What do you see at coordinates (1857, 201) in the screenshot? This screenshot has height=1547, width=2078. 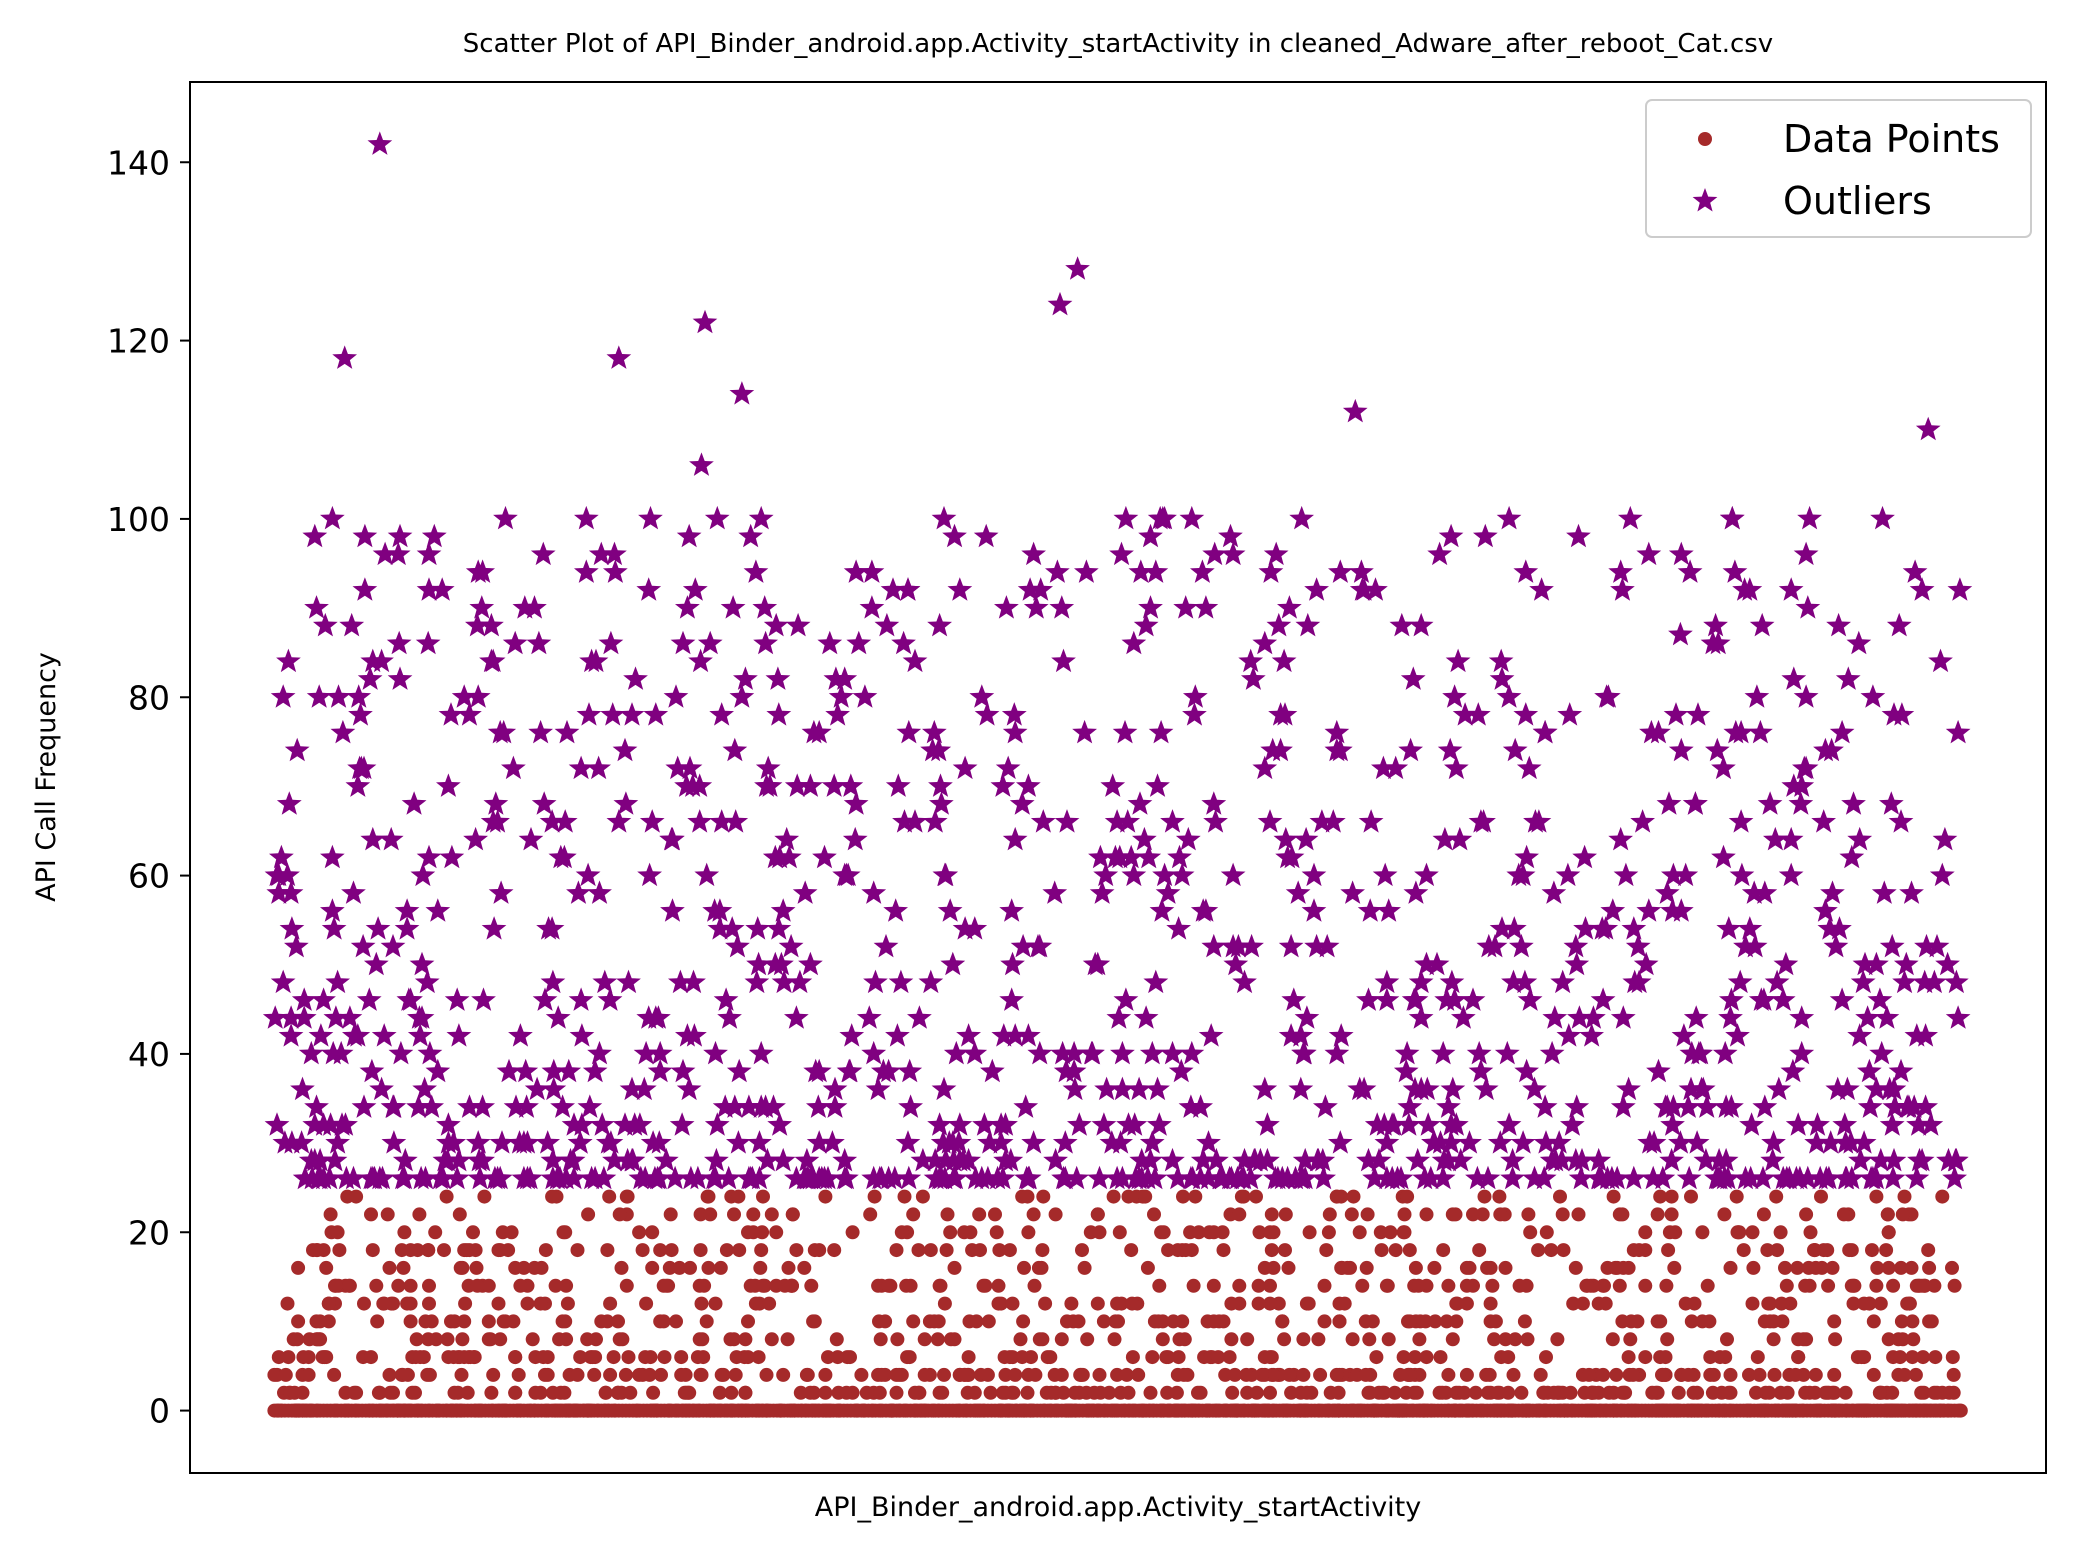 I see `legend-label-outliers: Outliers` at bounding box center [1857, 201].